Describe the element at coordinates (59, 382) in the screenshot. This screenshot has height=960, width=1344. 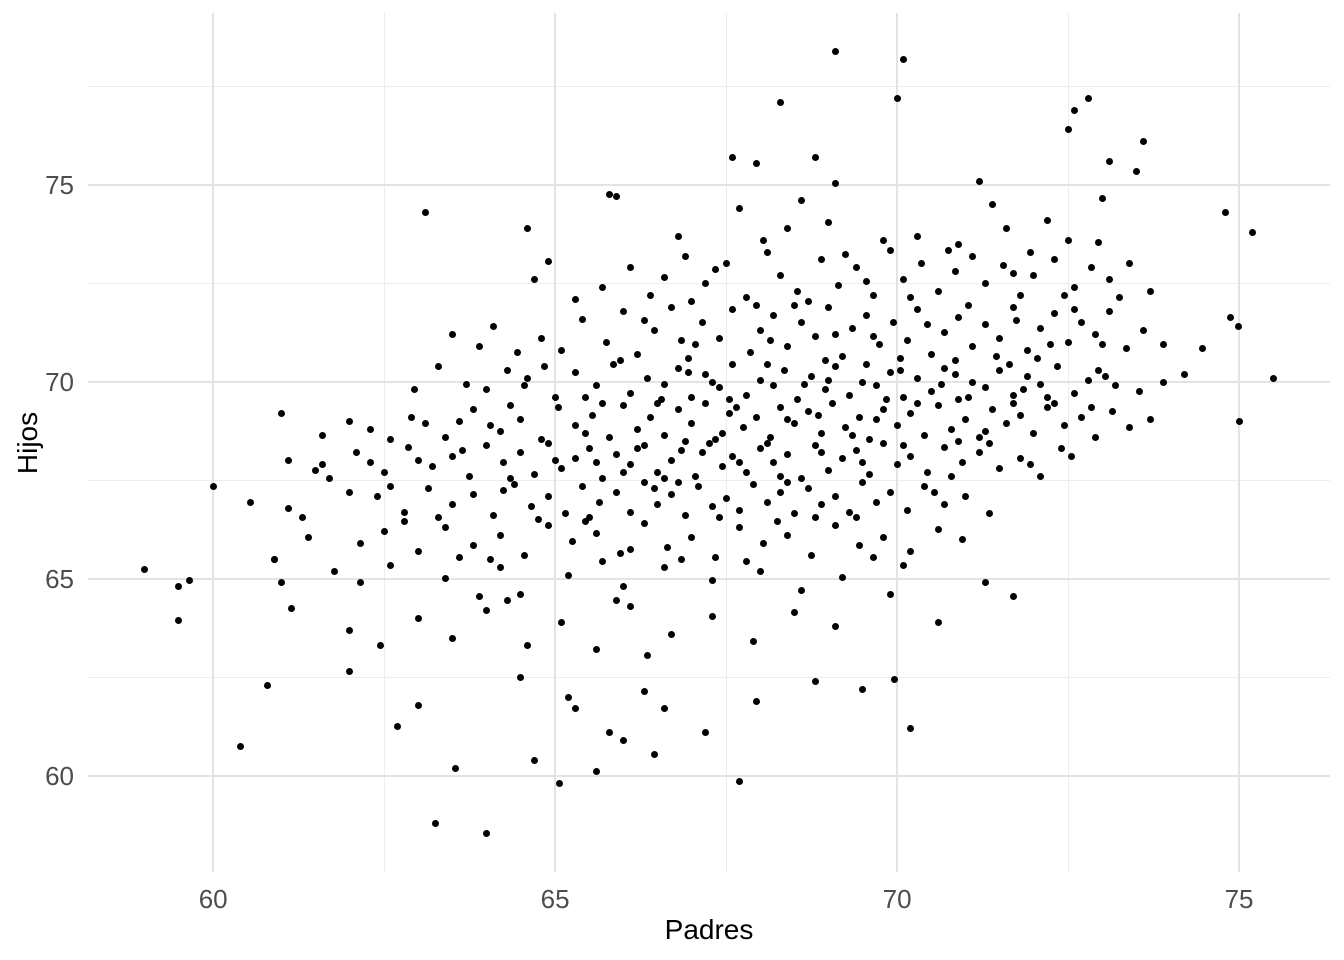
I see `y-axis-tick-label: 70` at that location.